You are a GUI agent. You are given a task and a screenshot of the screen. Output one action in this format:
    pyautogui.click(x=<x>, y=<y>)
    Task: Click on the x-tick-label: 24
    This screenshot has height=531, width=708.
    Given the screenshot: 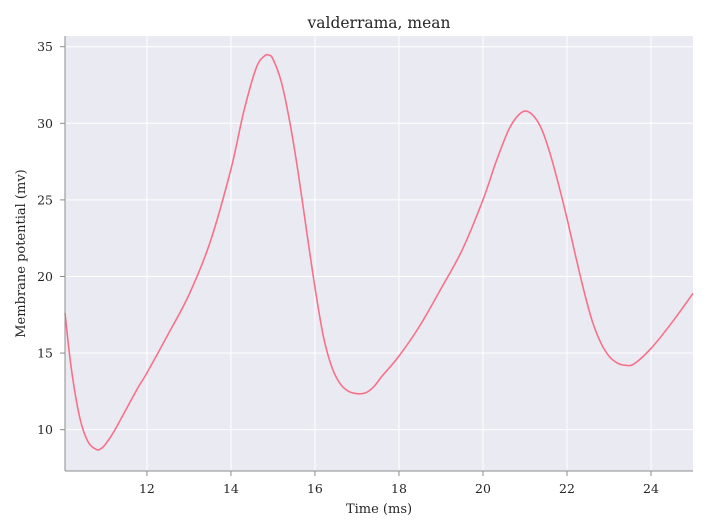 What is the action you would take?
    pyautogui.click(x=651, y=488)
    